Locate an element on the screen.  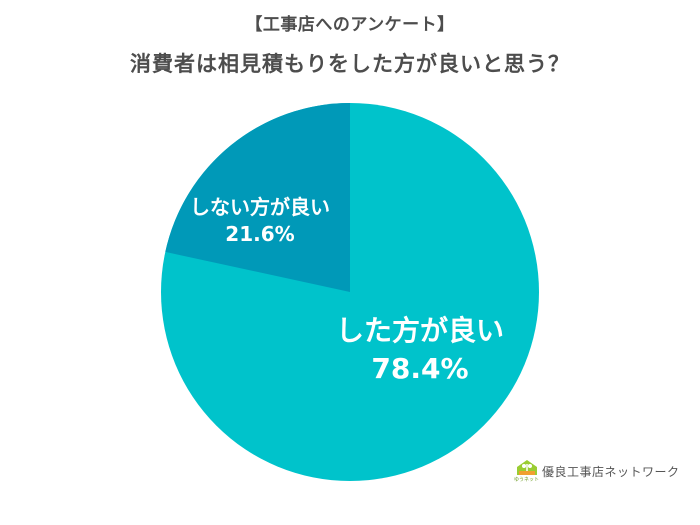
slice-label-no: しない方が良い 21.6% is located at coordinates (260, 221).